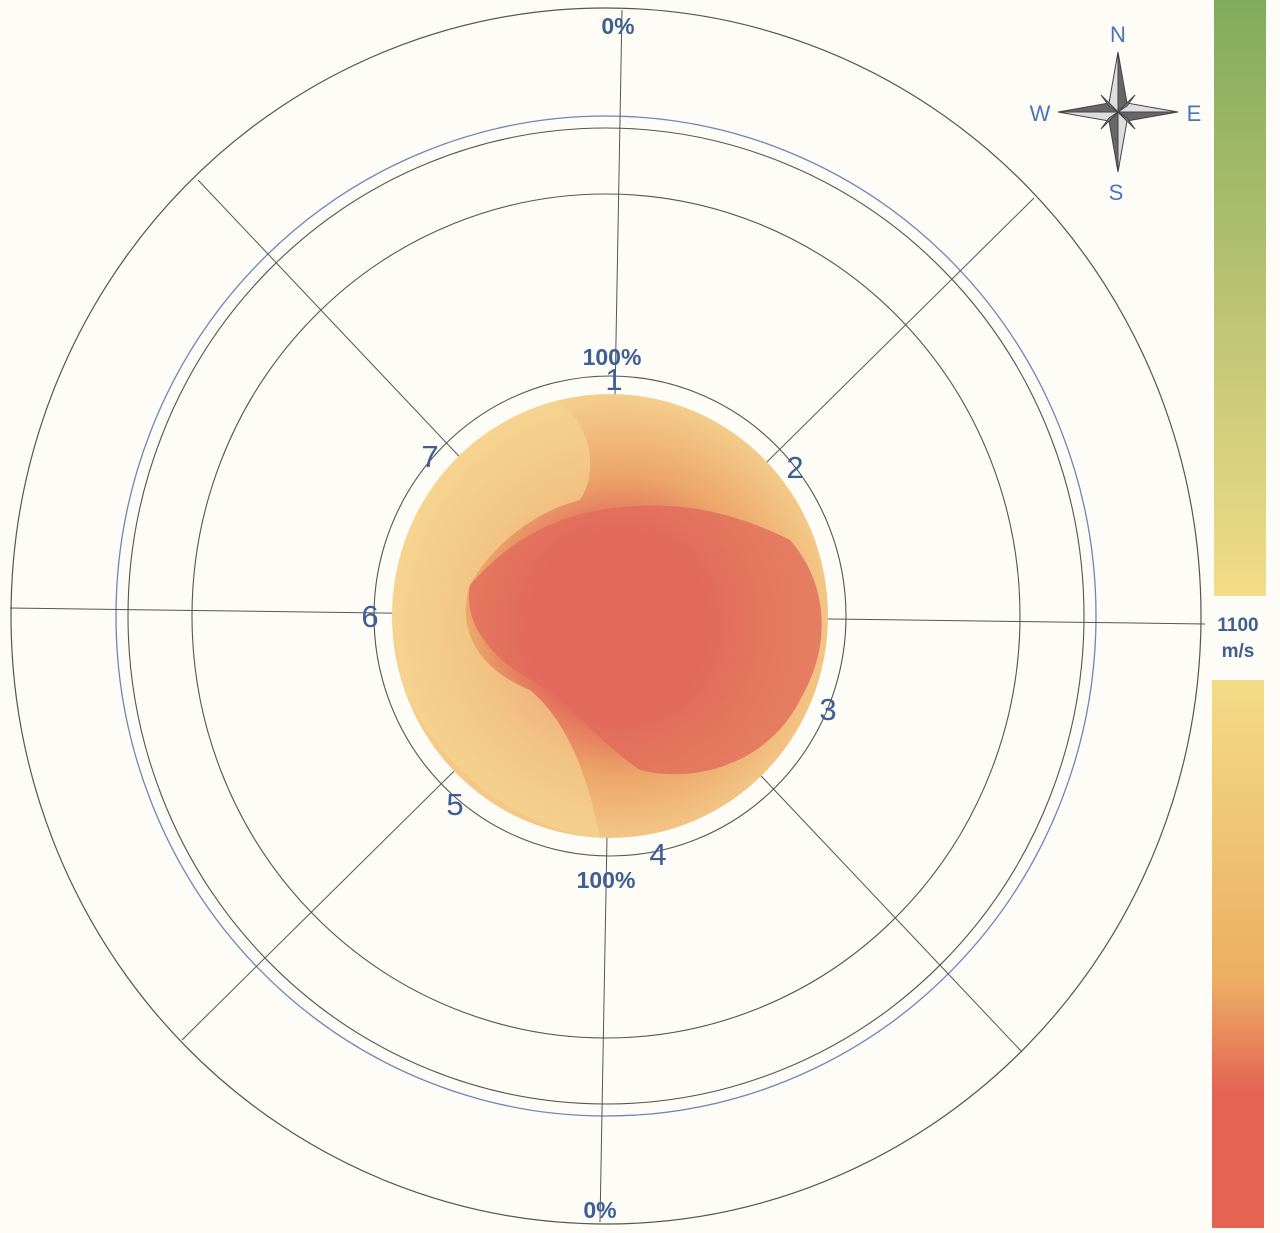 The image size is (1280, 1233). Describe the element at coordinates (1118, 34) in the screenshot. I see `compass-north-label: N` at that location.